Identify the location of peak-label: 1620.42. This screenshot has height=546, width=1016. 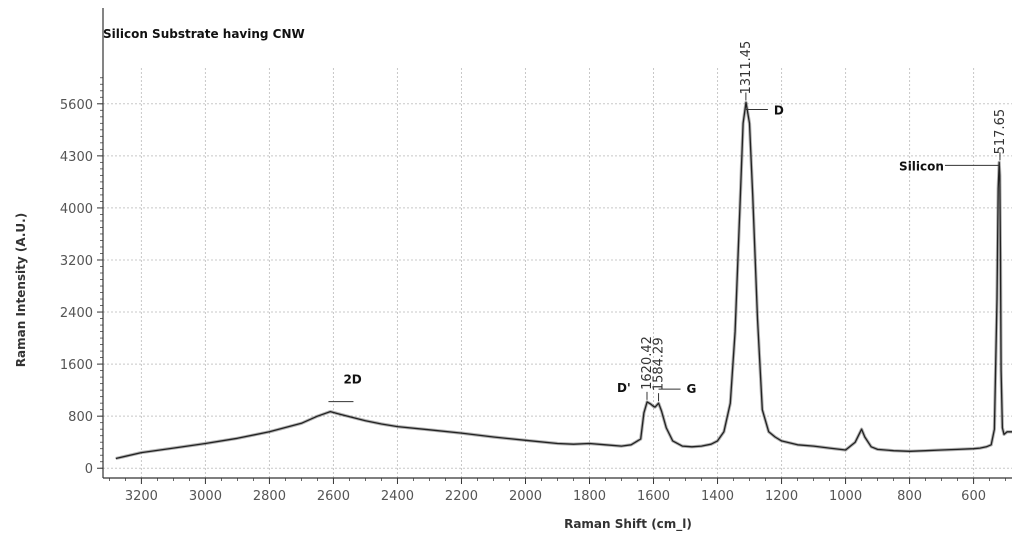
(647, 363).